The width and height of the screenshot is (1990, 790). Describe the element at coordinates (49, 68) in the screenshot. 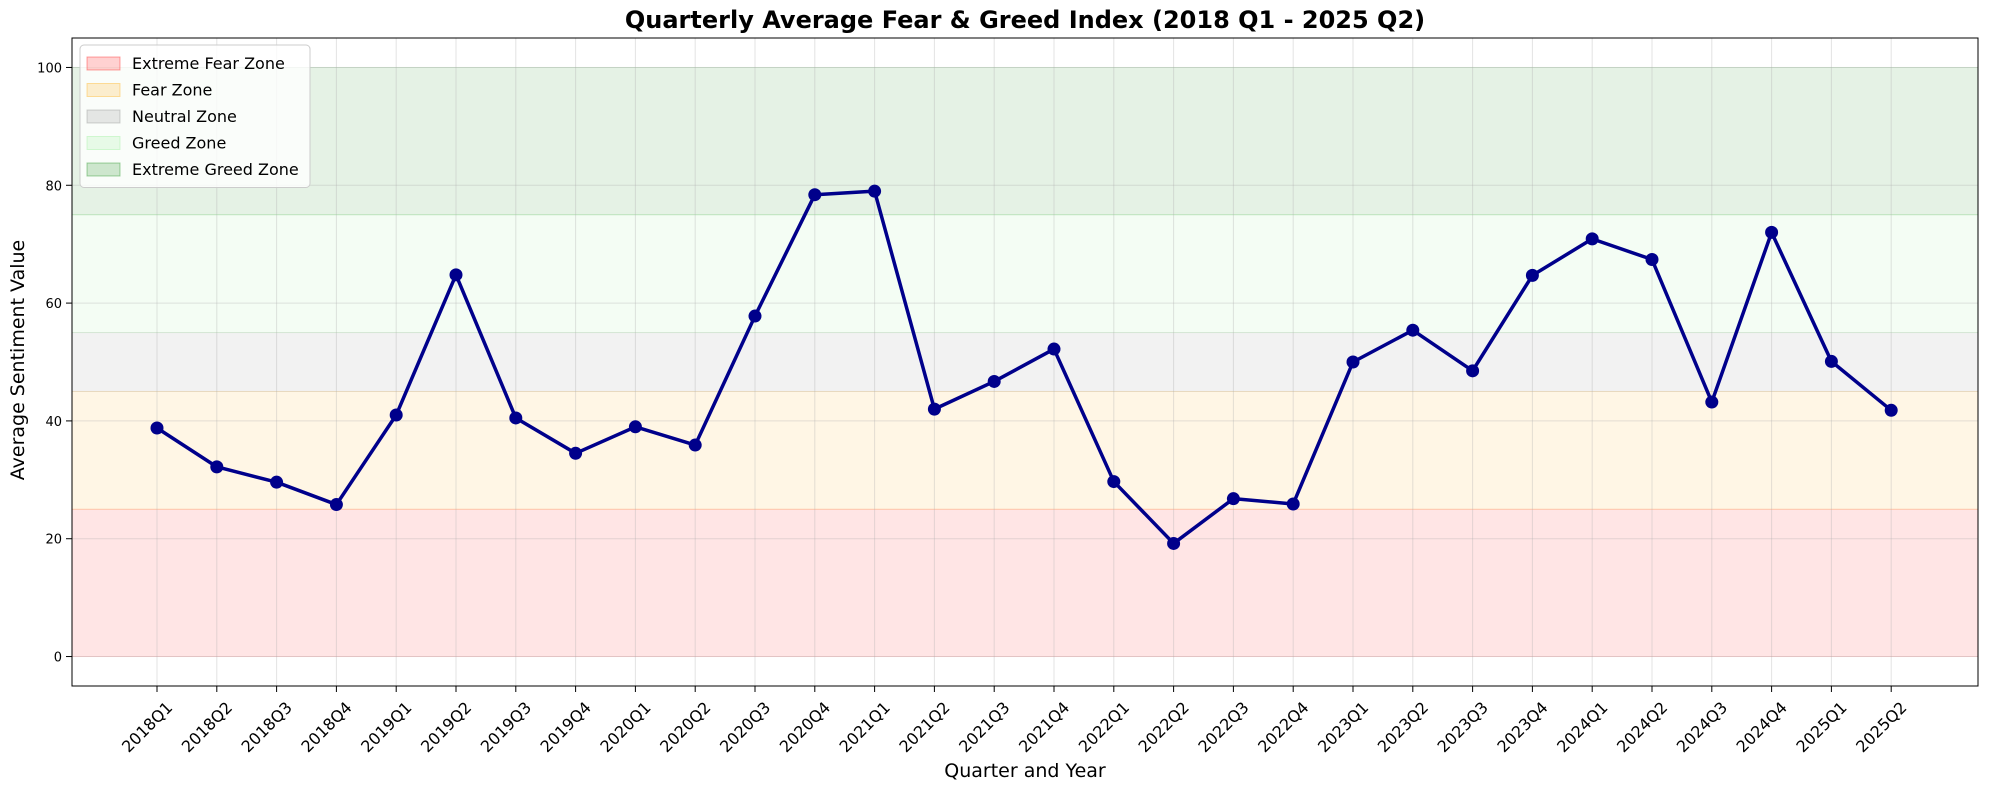

I see `y-tick-label: 100` at that location.